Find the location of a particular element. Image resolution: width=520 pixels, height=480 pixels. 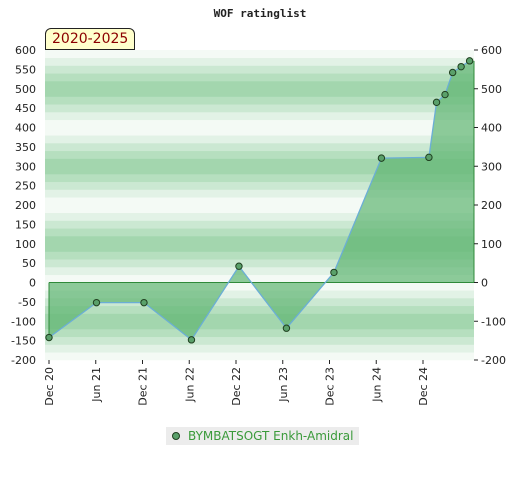

x-tick-label: Dec 21 is located at coordinates (143, 386).